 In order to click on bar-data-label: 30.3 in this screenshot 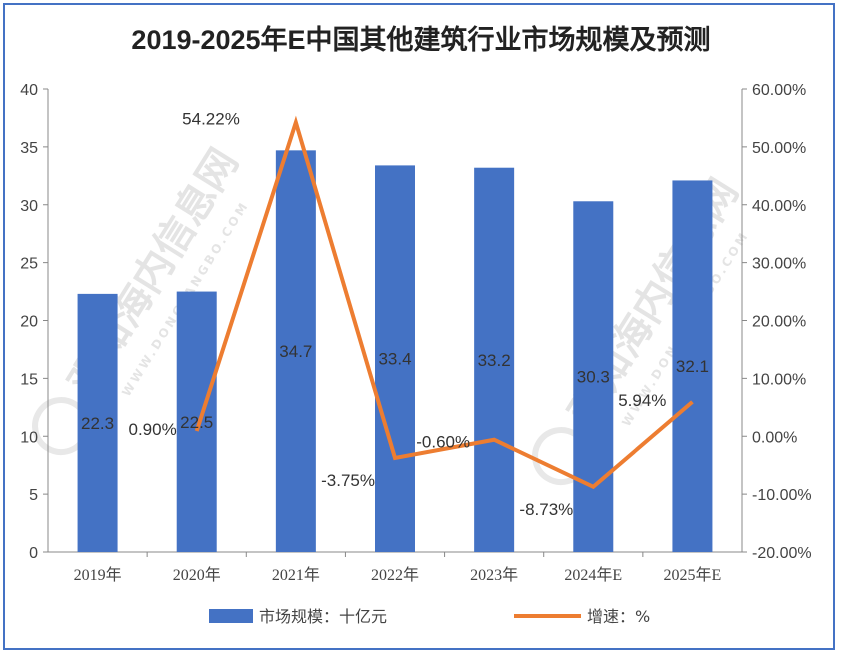, I will do `click(593, 377)`.